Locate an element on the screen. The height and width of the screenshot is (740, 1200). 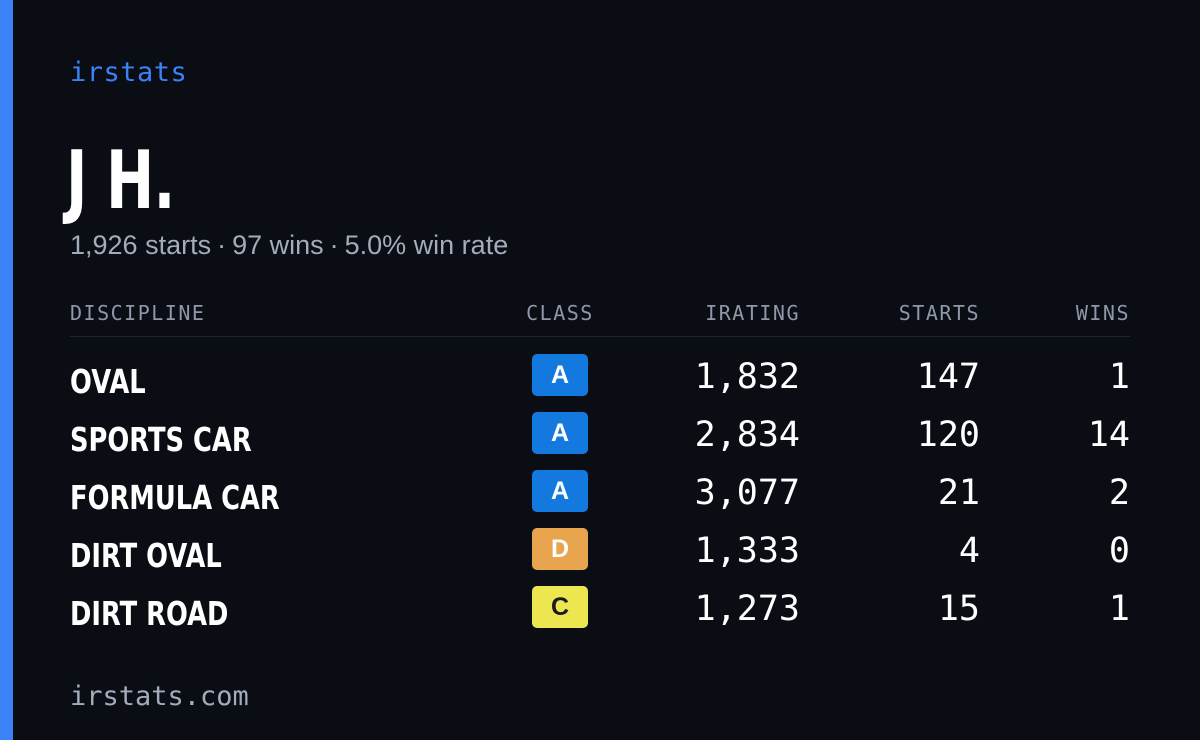
starts-value: 147 is located at coordinates (948, 377).